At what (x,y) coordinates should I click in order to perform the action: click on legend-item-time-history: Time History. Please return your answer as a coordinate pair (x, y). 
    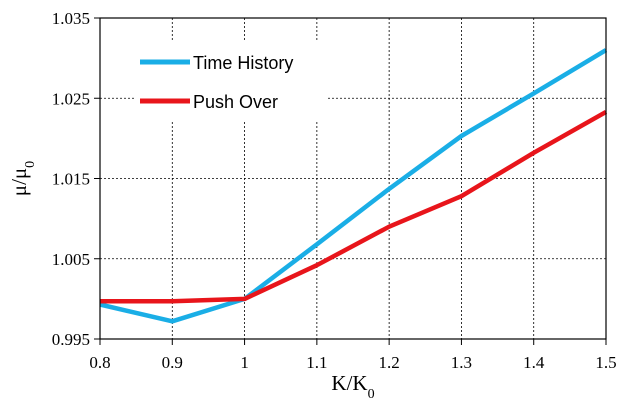
    Looking at the image, I should click on (216, 63).